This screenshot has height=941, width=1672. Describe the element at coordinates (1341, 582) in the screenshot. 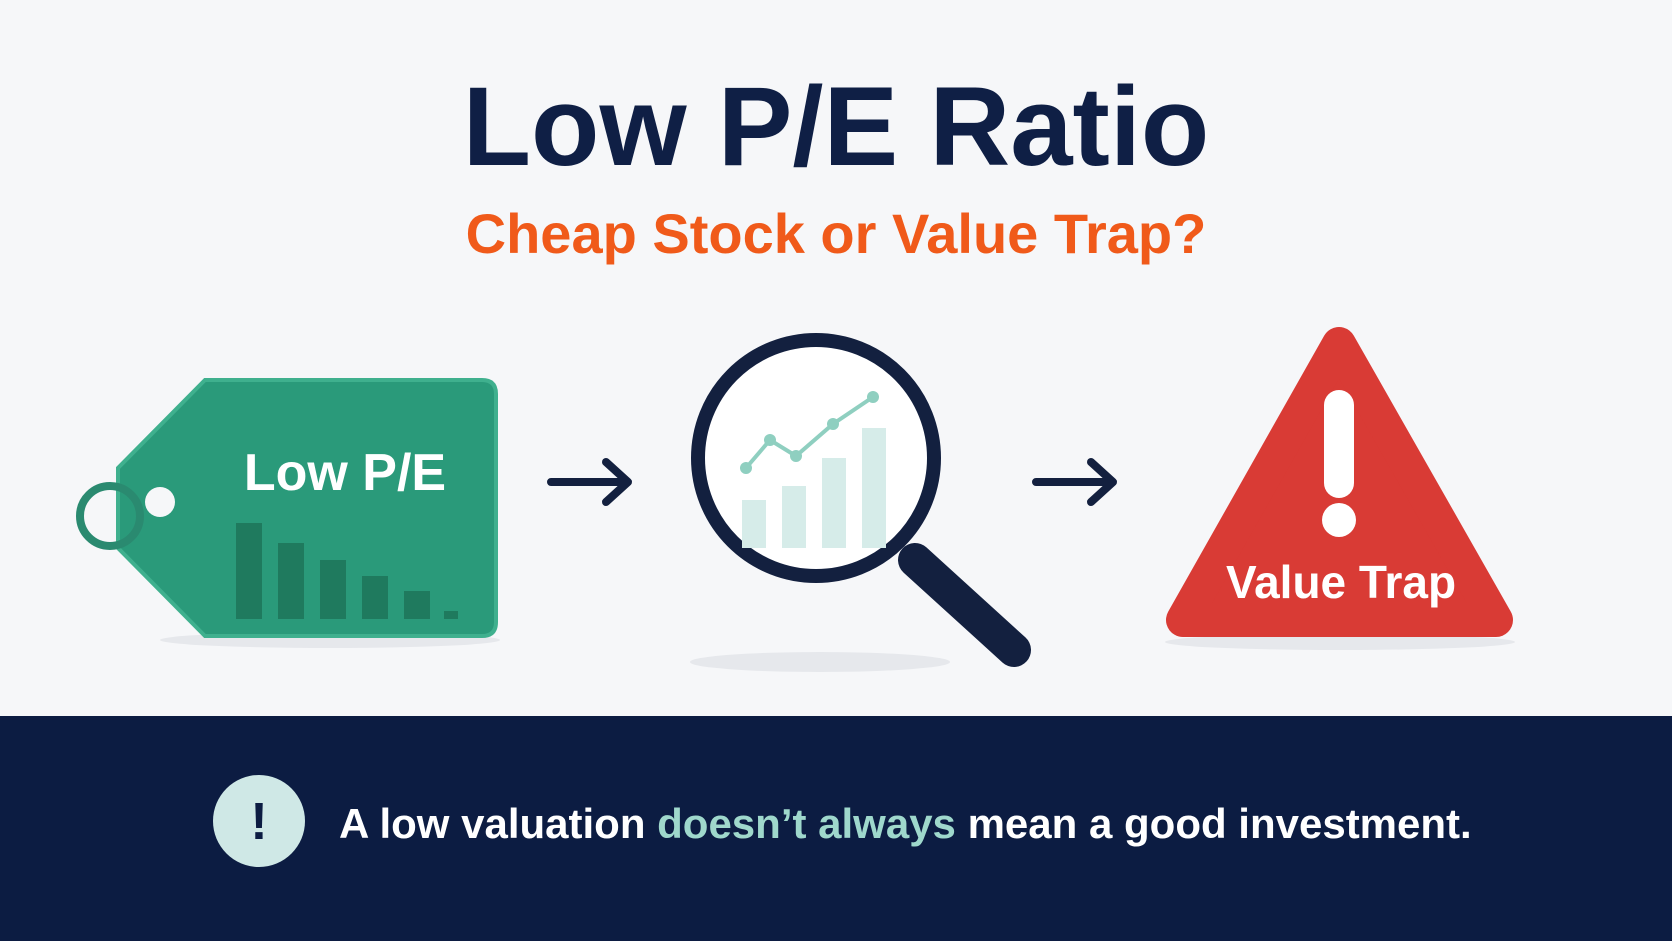

I see `warning-label: Value Trap` at that location.